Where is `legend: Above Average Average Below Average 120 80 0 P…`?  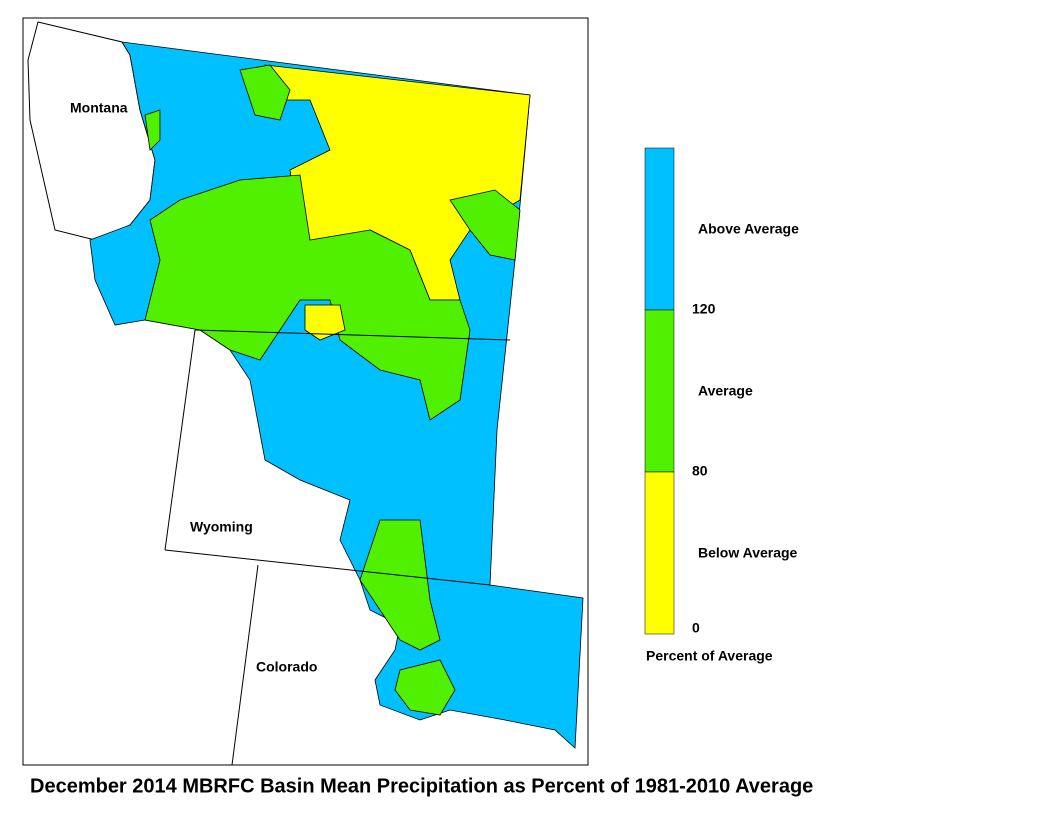 legend: Above Average Average Below Average 120 80 0 P… is located at coordinates (721, 405).